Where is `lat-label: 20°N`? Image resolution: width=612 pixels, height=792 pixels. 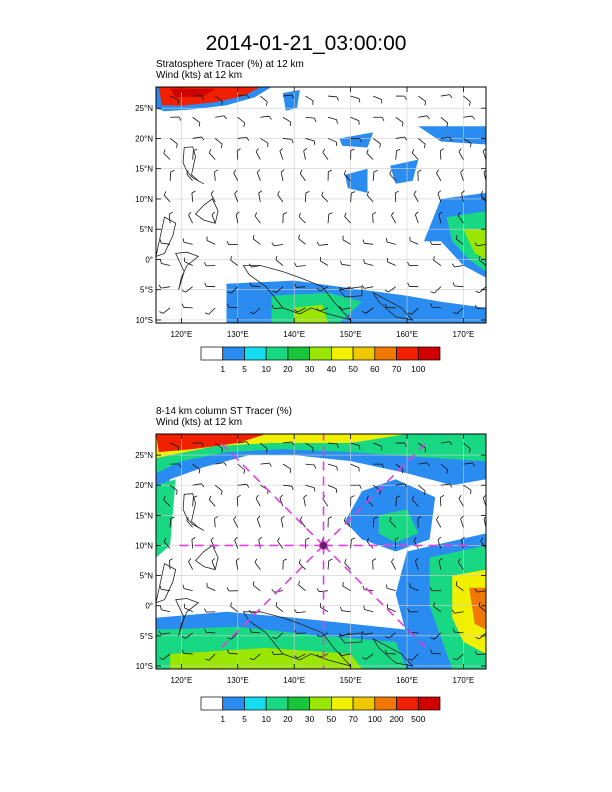 lat-label: 20°N is located at coordinates (144, 138).